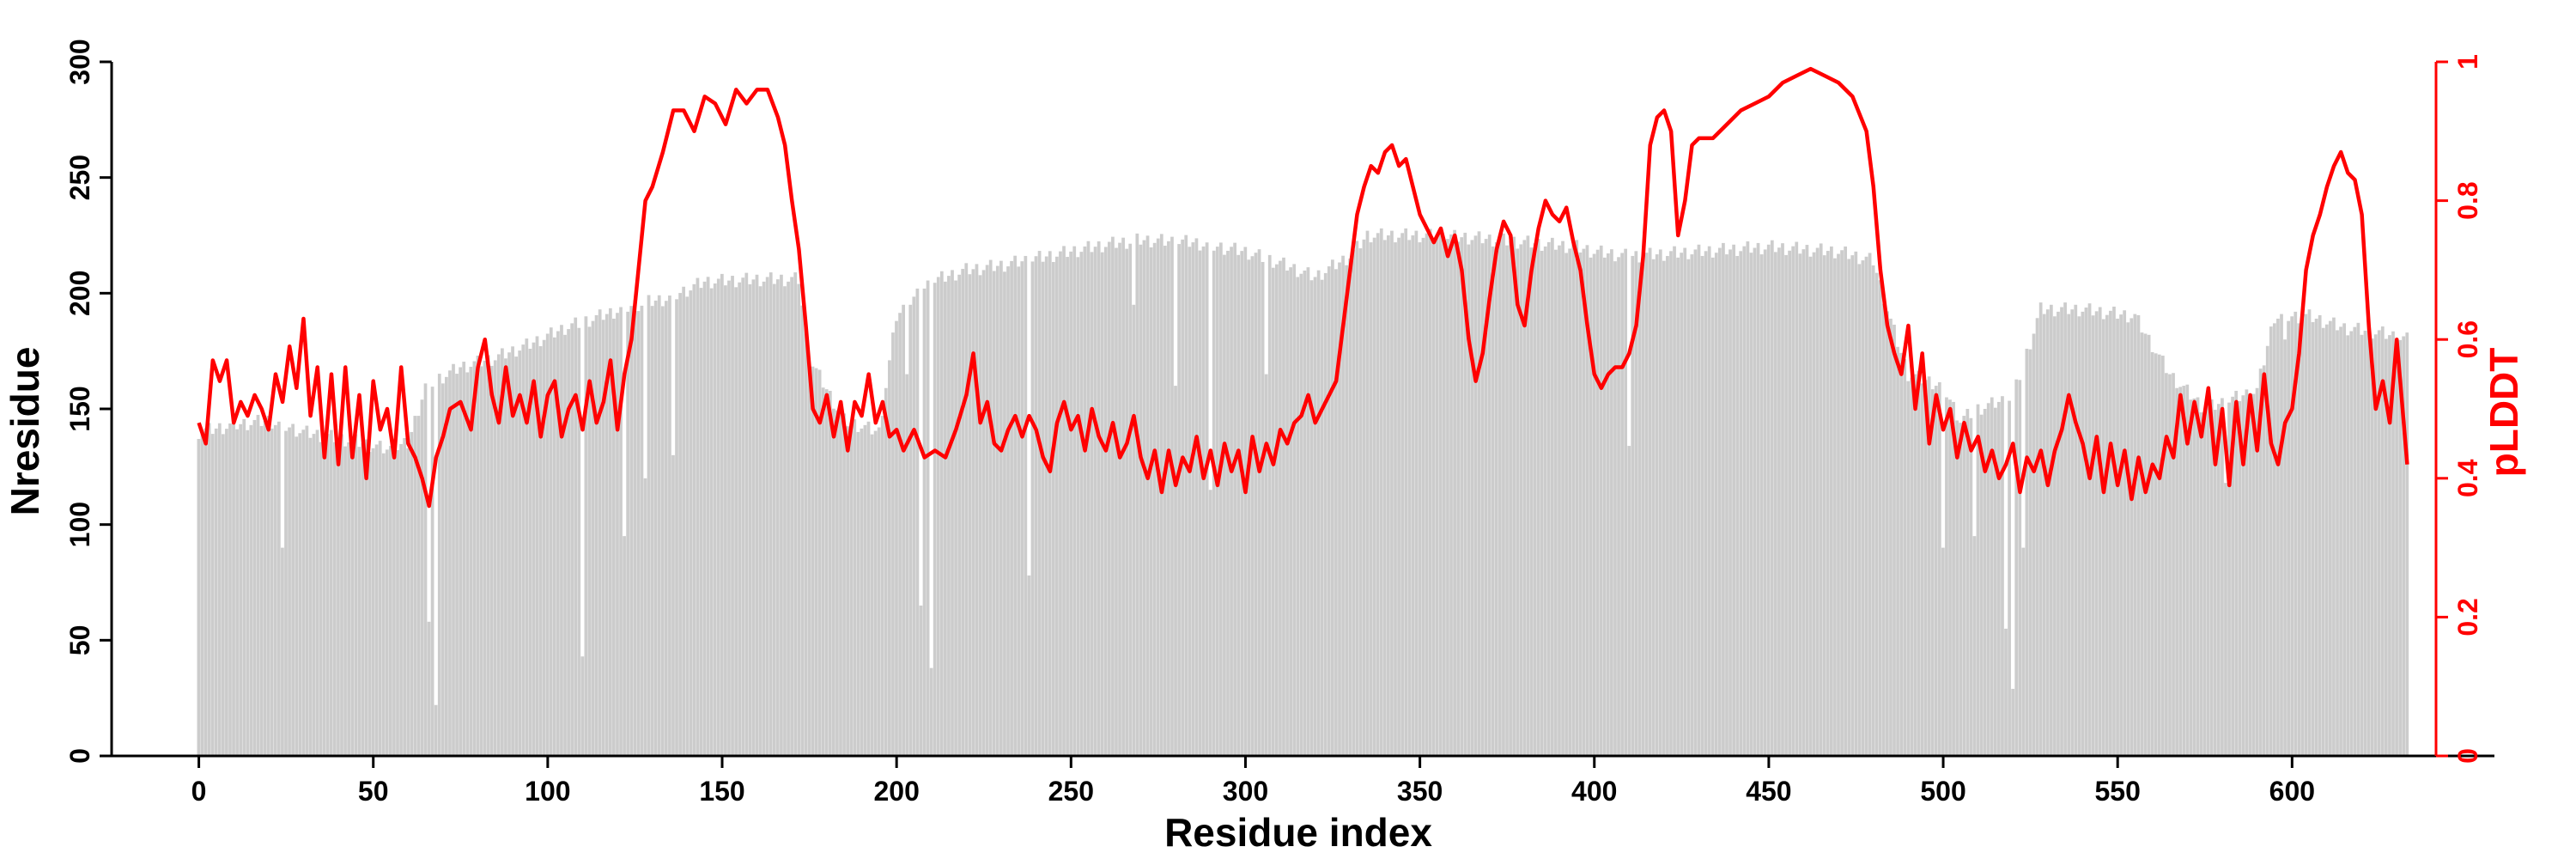 The image size is (2576, 859). I want to click on x-tick-label: 450, so click(1769, 791).